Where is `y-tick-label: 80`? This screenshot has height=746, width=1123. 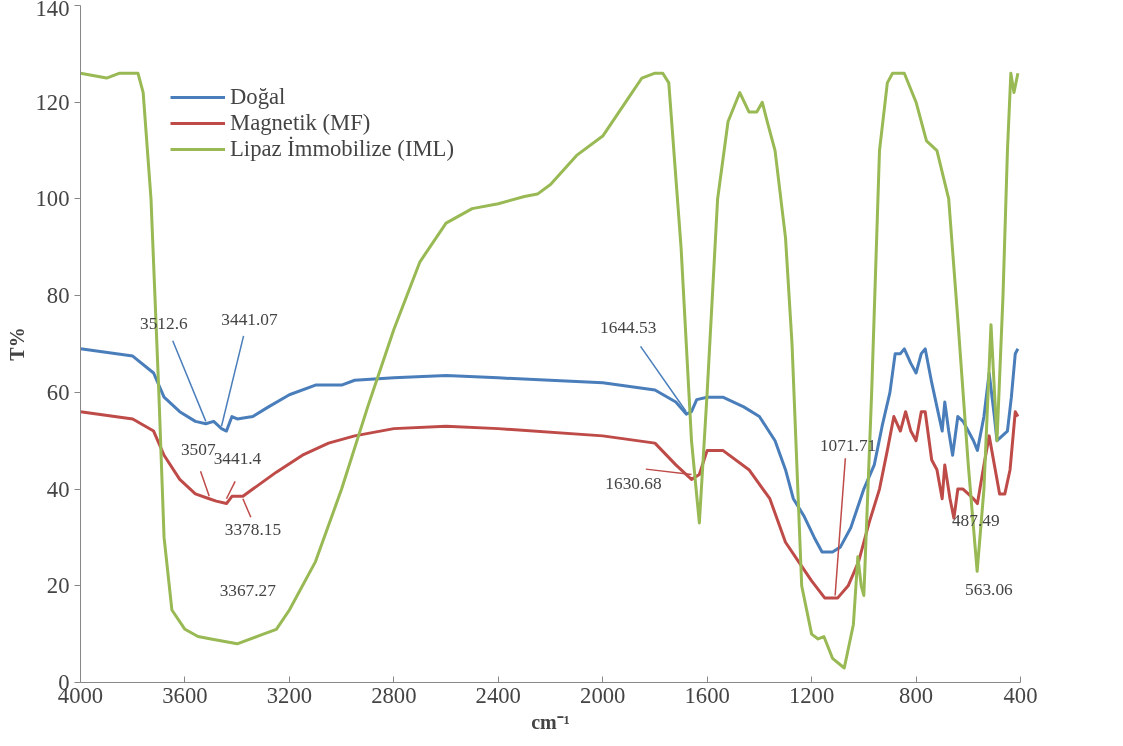
y-tick-label: 80 is located at coordinates (58, 296).